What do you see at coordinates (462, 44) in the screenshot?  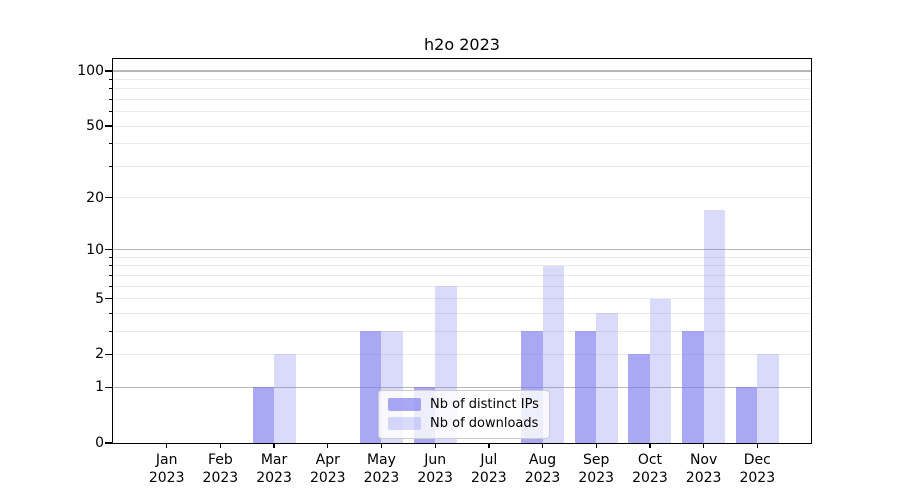 I see `chart-title: h2o 2023` at bounding box center [462, 44].